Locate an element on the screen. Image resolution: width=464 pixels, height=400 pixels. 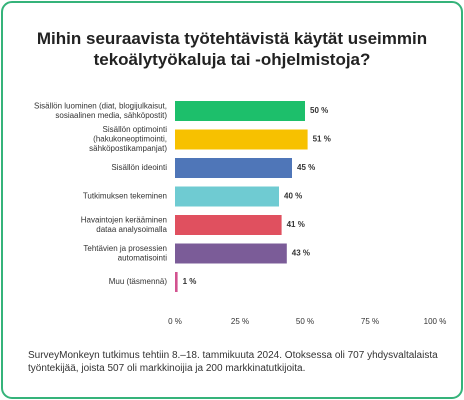
y-tick-label: Tutkimuksen tekeminen is located at coordinates (125, 196).